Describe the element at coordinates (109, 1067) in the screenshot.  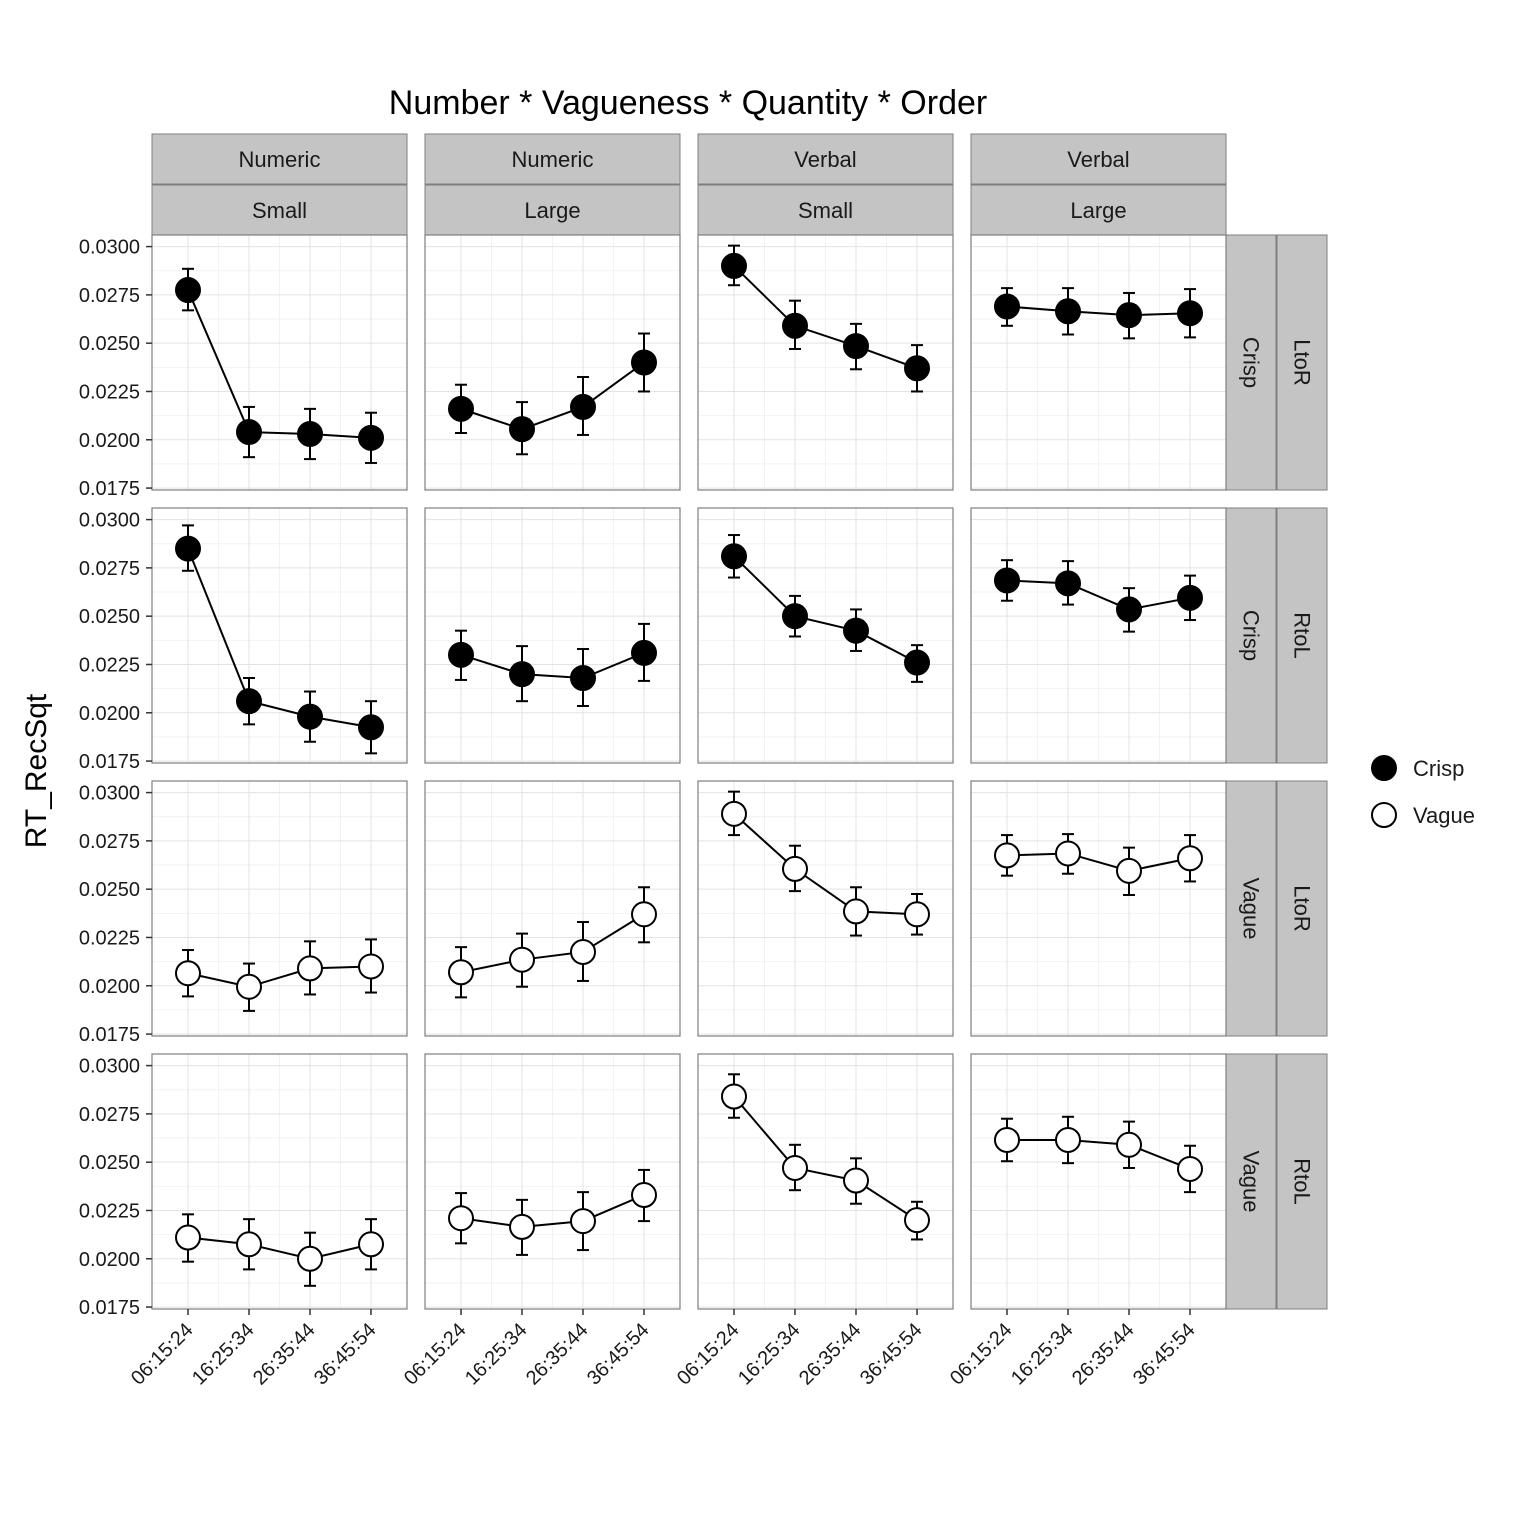
I see `y-tick-label: 0.0300` at that location.